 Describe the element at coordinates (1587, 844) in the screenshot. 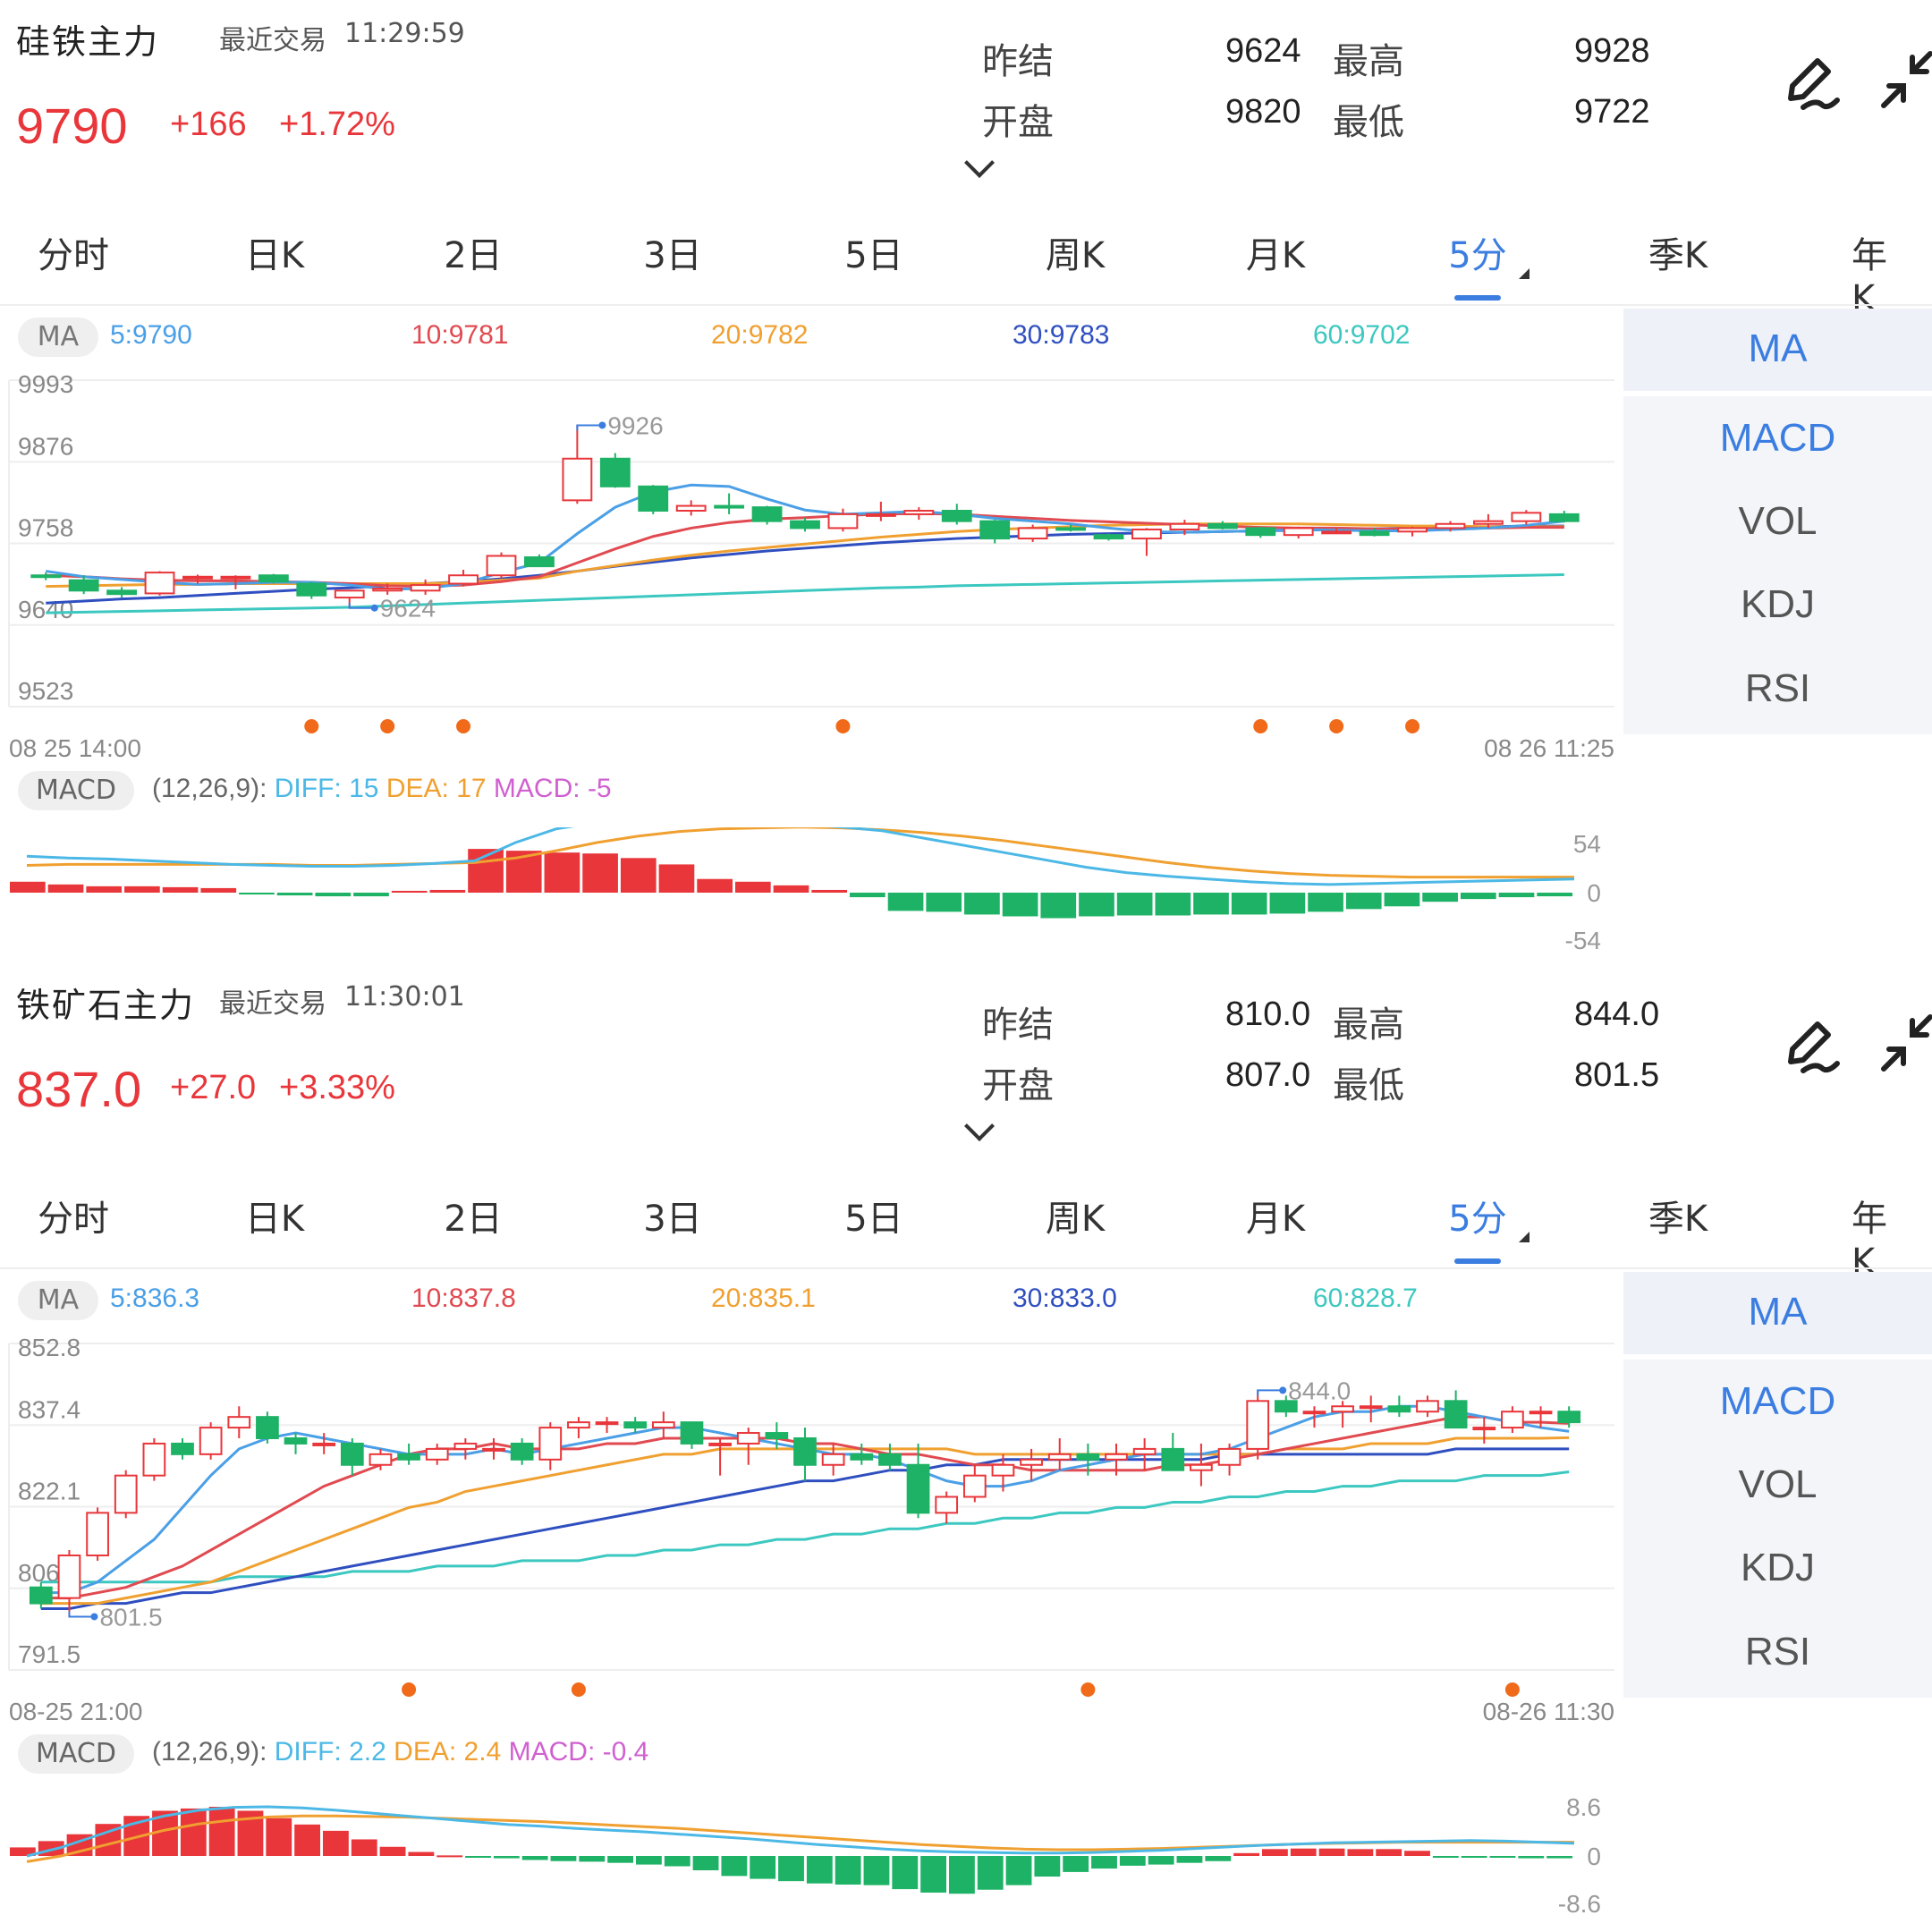

I see `macd-tick-label: 54` at that location.